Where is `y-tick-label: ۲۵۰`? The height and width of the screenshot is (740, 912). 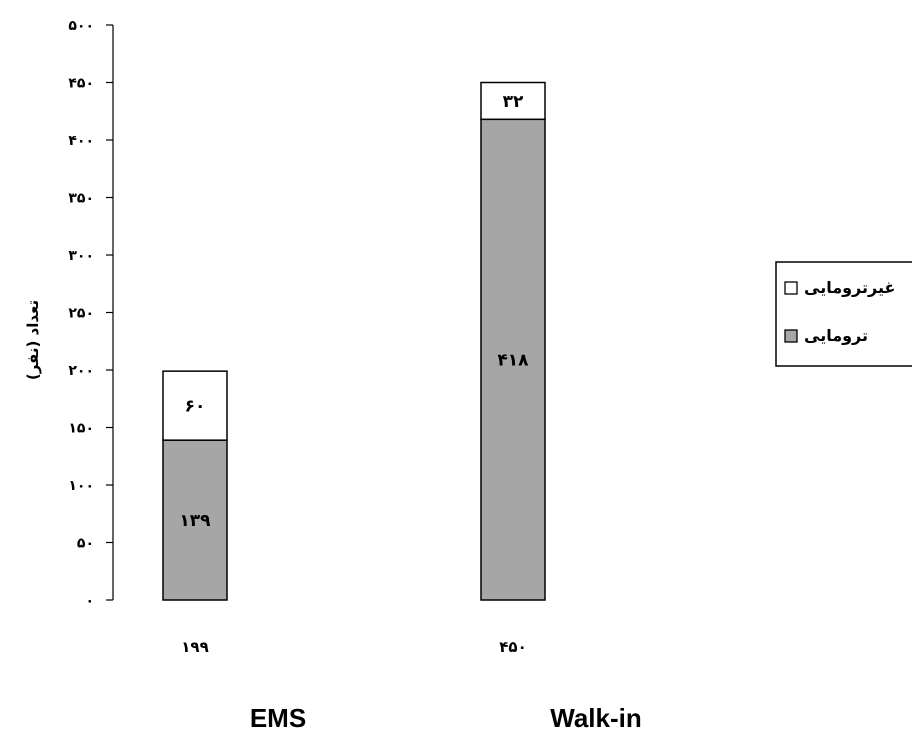
y-tick-label: ۲۵۰ is located at coordinates (81, 314).